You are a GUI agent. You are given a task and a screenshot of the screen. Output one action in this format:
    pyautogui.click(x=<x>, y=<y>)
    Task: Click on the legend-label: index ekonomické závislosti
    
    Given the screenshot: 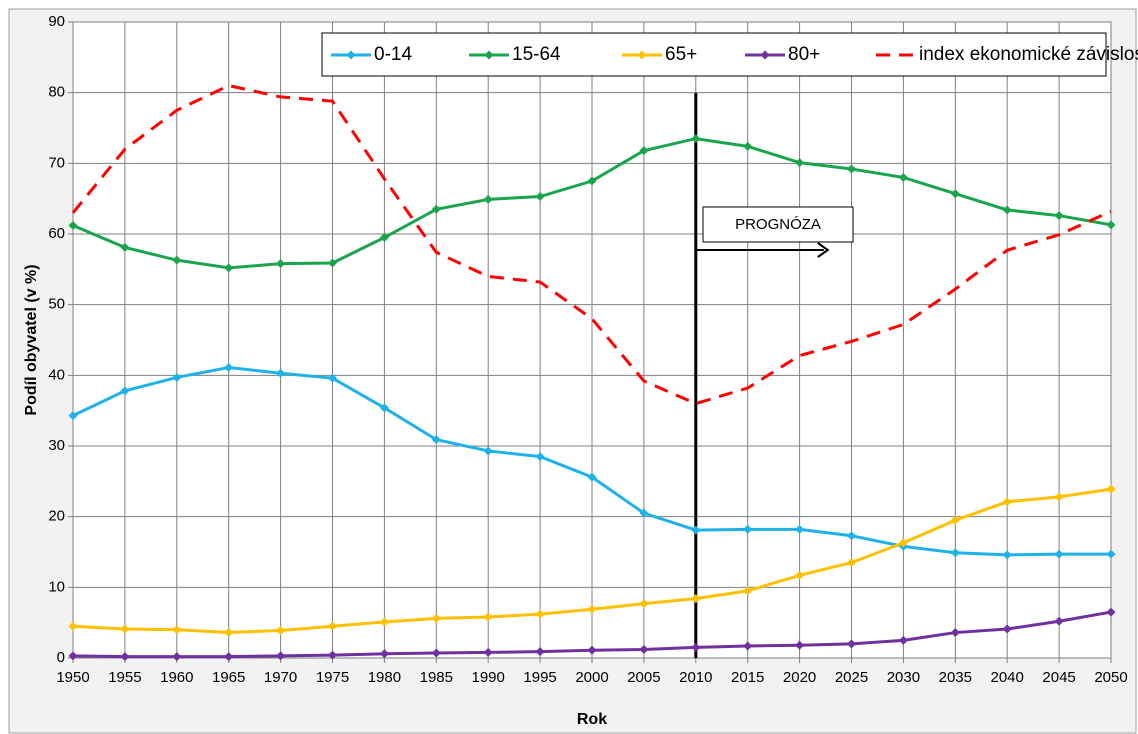 What is the action you would take?
    pyautogui.click(x=1028, y=54)
    